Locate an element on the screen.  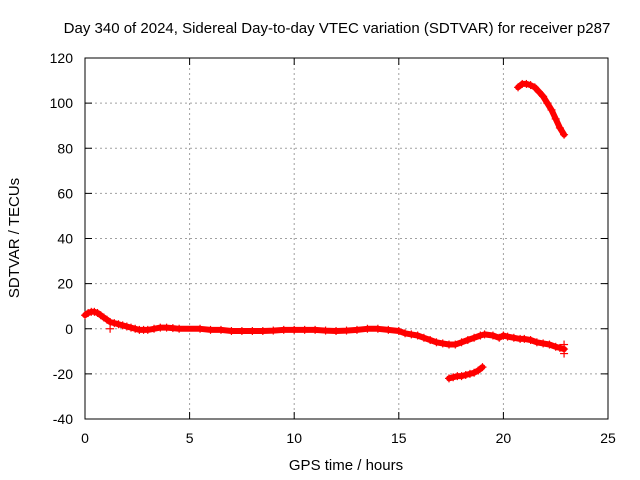
series-upper-segment is located at coordinates (541, 109).